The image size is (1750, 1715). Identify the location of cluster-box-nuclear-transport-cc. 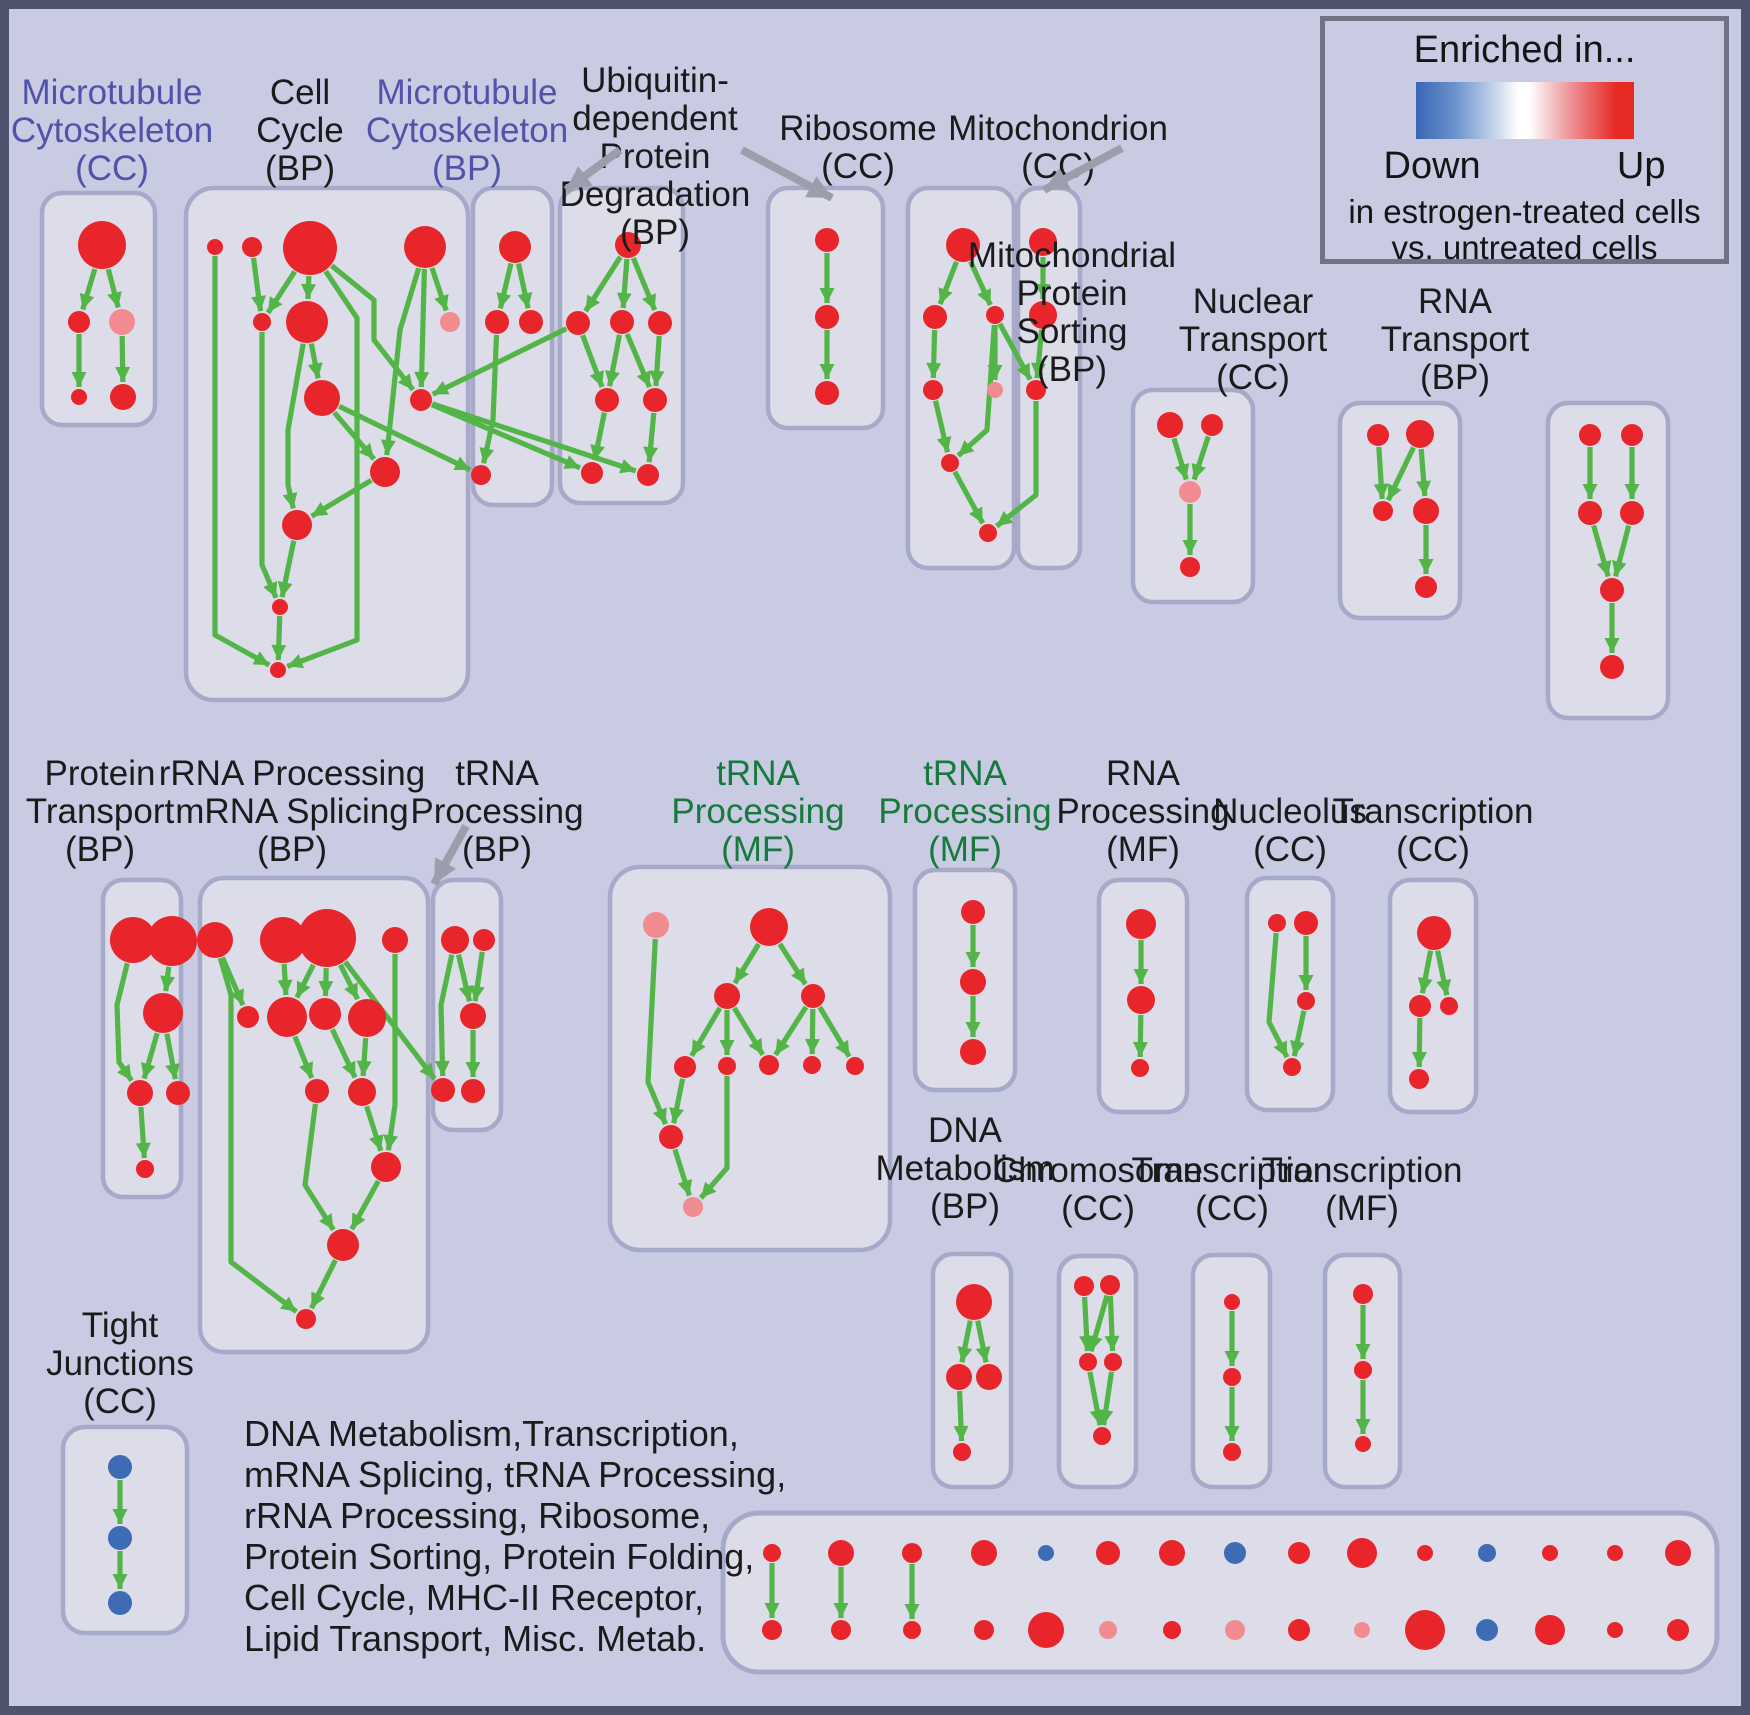
(1400, 510).